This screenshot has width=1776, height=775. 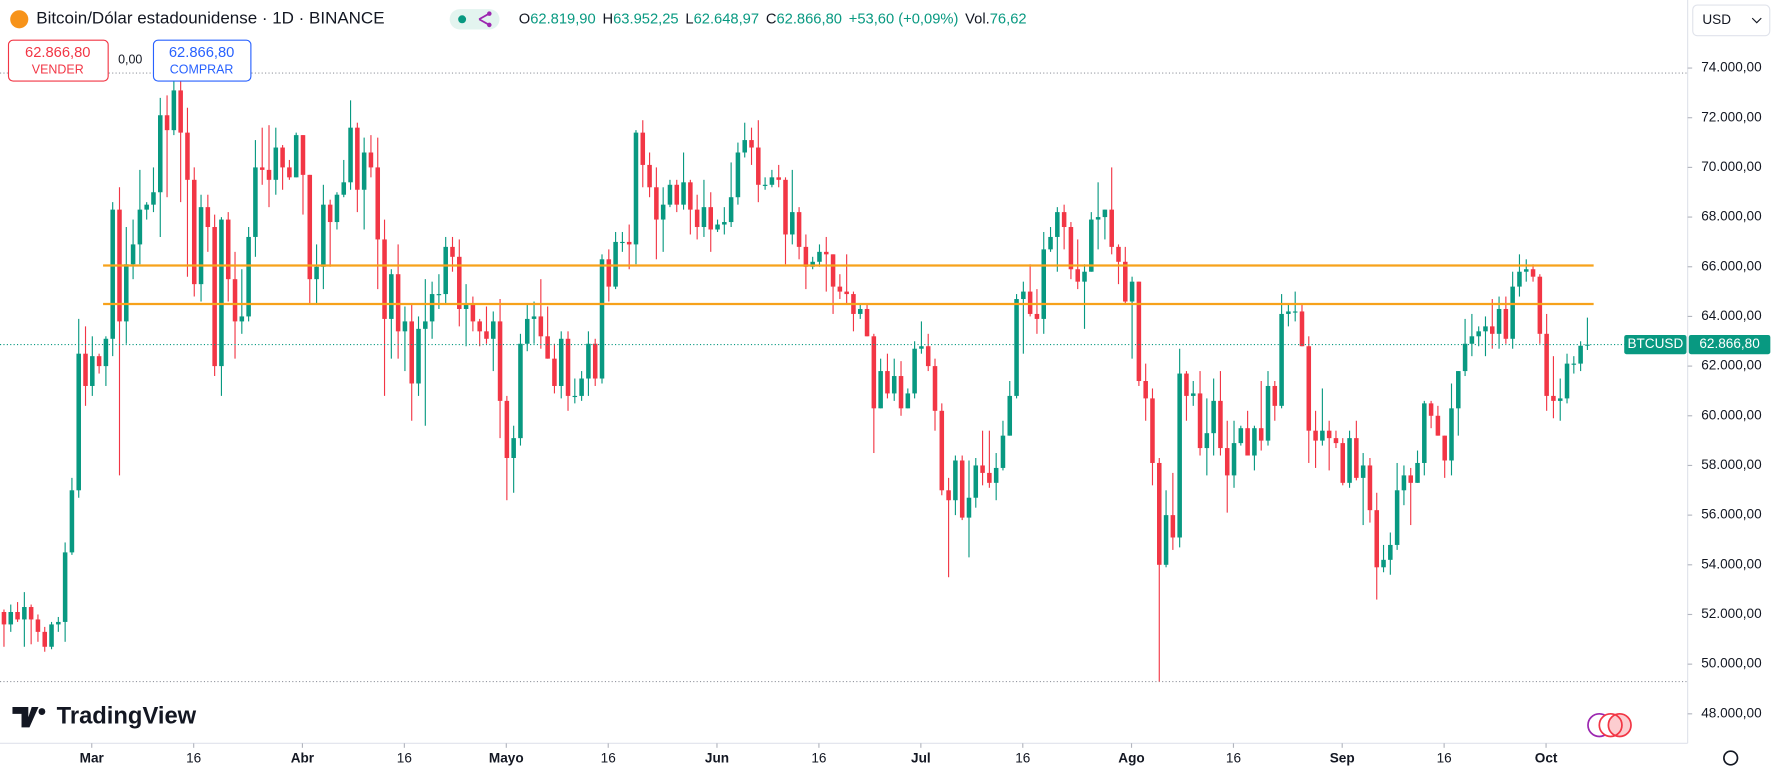 What do you see at coordinates (921, 758) in the screenshot?
I see `x-tick-label: Jul` at bounding box center [921, 758].